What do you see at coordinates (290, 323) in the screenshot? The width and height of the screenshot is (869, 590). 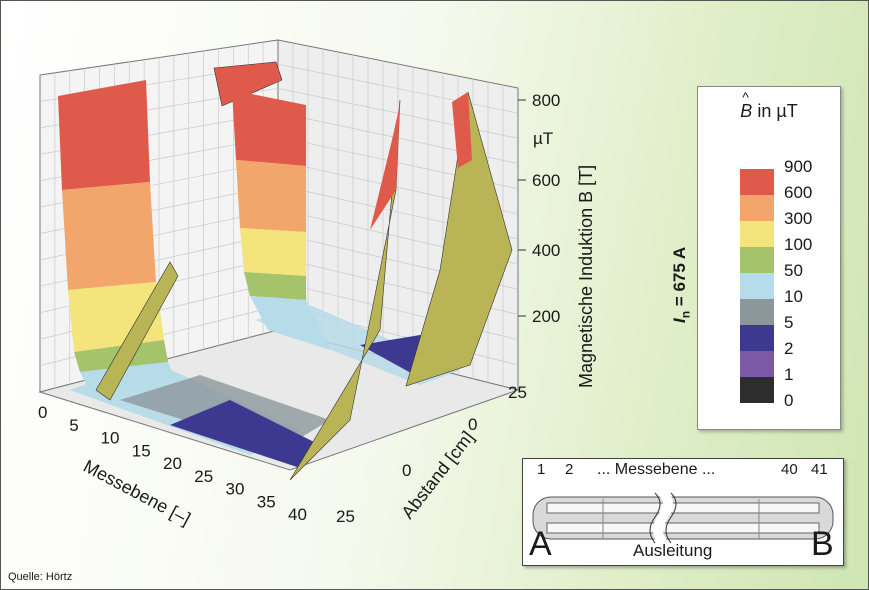 I see `mid-band-lightblue` at bounding box center [290, 323].